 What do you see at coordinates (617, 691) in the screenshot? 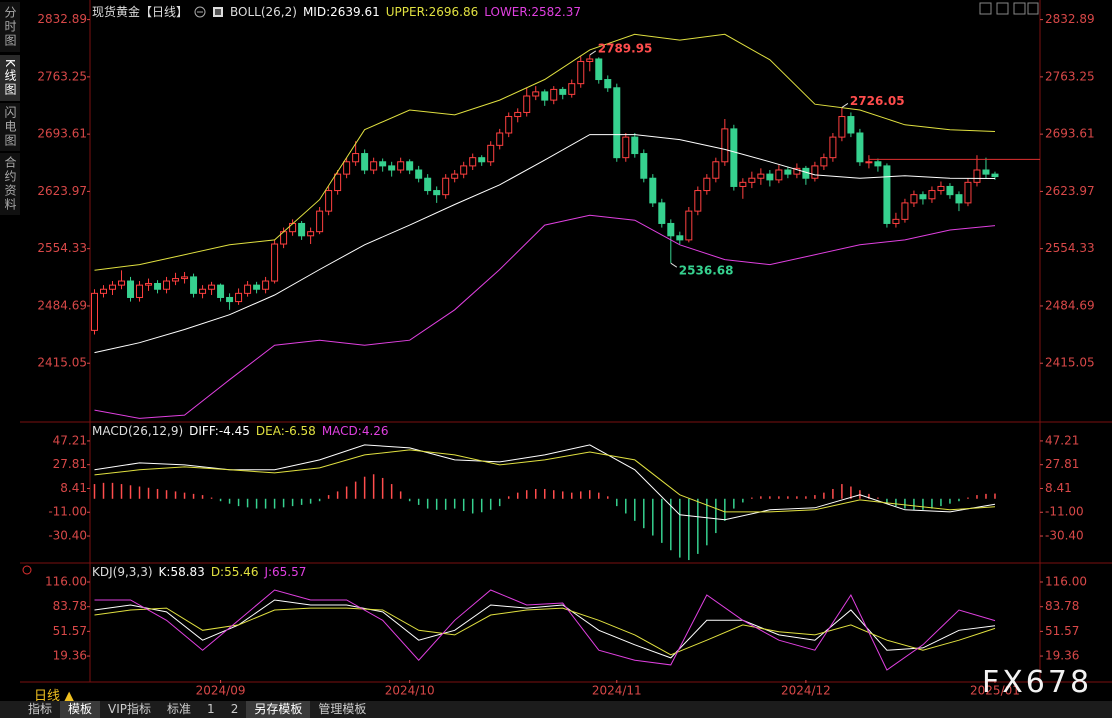
I see `x-tick-label: 2024/11` at bounding box center [617, 691].